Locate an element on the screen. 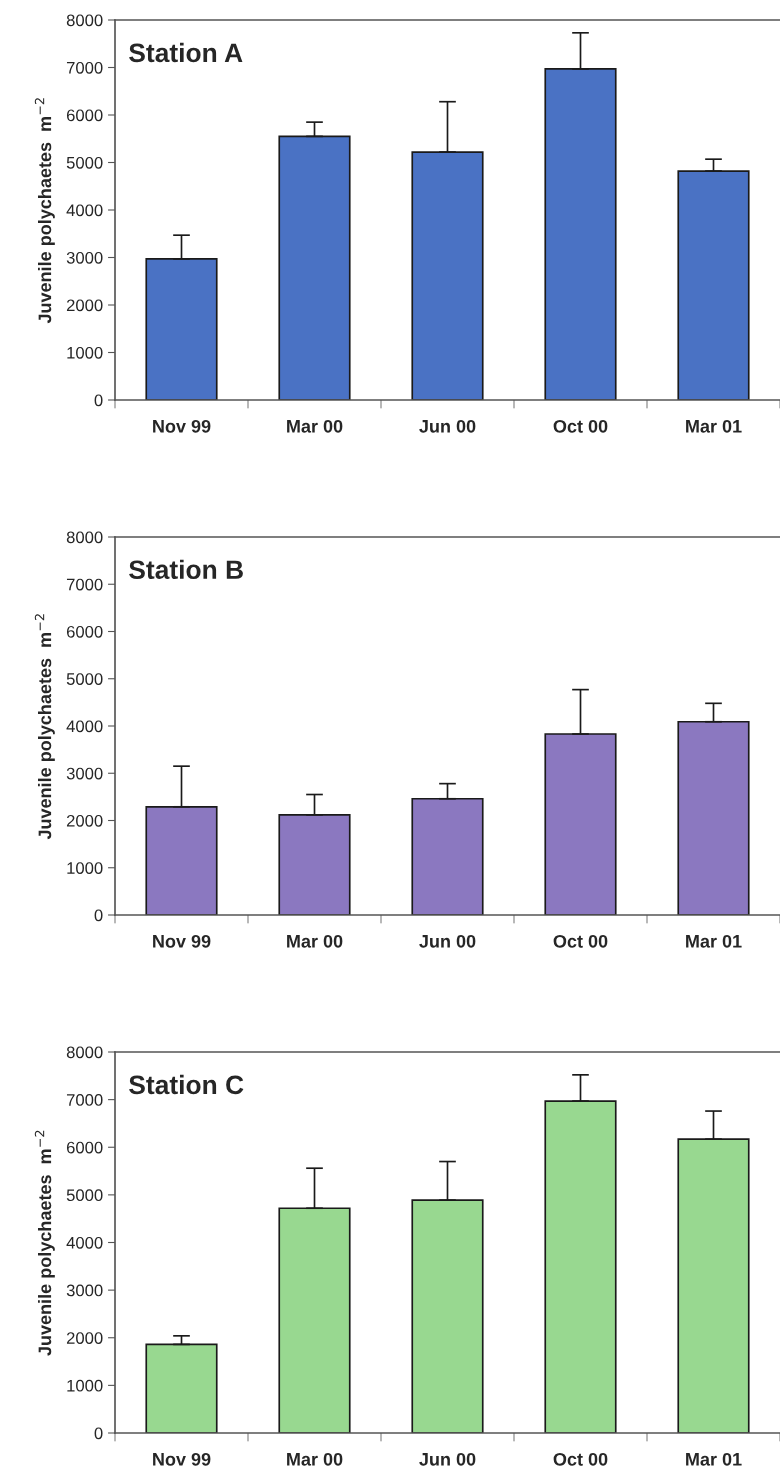 The height and width of the screenshot is (1484, 780). annotation: Station B is located at coordinates (186, 569).